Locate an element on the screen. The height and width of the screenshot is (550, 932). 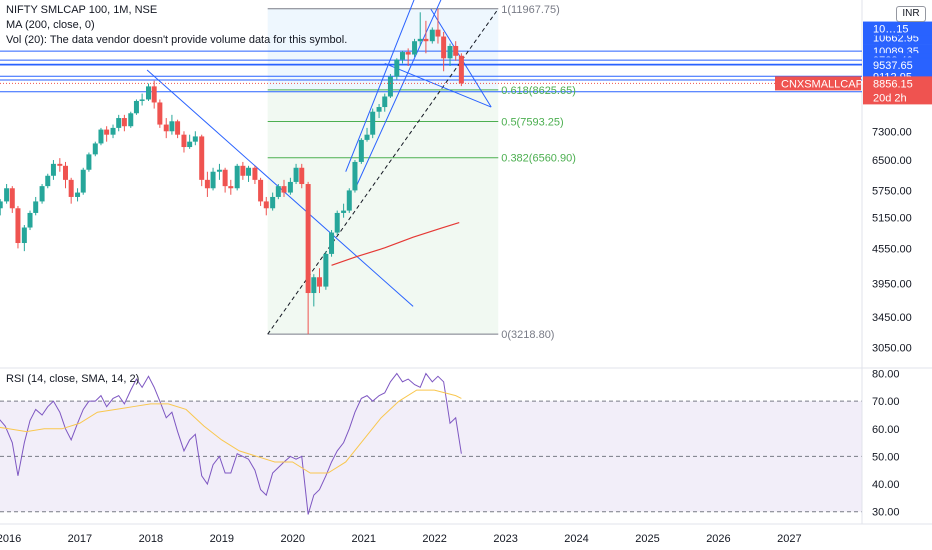
rsi-tick-3: 50.00 is located at coordinates (886, 457).